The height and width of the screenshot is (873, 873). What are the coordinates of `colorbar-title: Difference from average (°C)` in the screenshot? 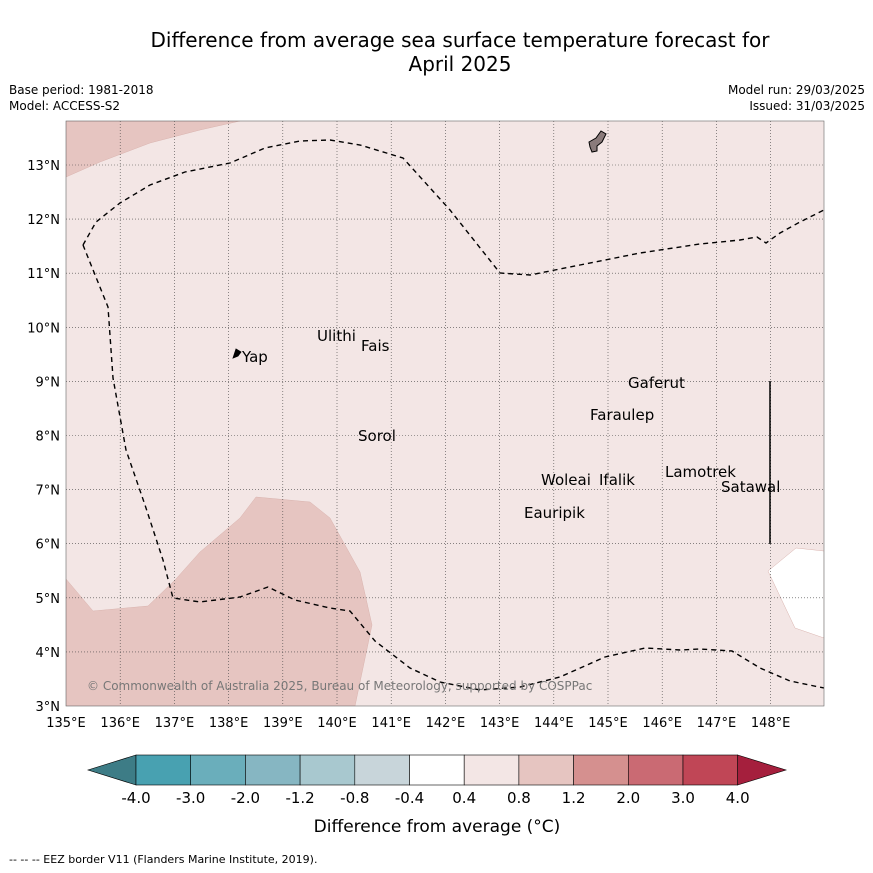 It's located at (437, 827).